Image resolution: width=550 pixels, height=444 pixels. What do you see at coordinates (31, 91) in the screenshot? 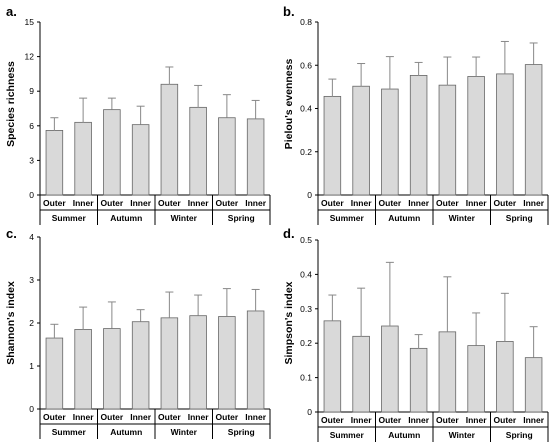
I see `y-tick-label: 9` at bounding box center [31, 91].